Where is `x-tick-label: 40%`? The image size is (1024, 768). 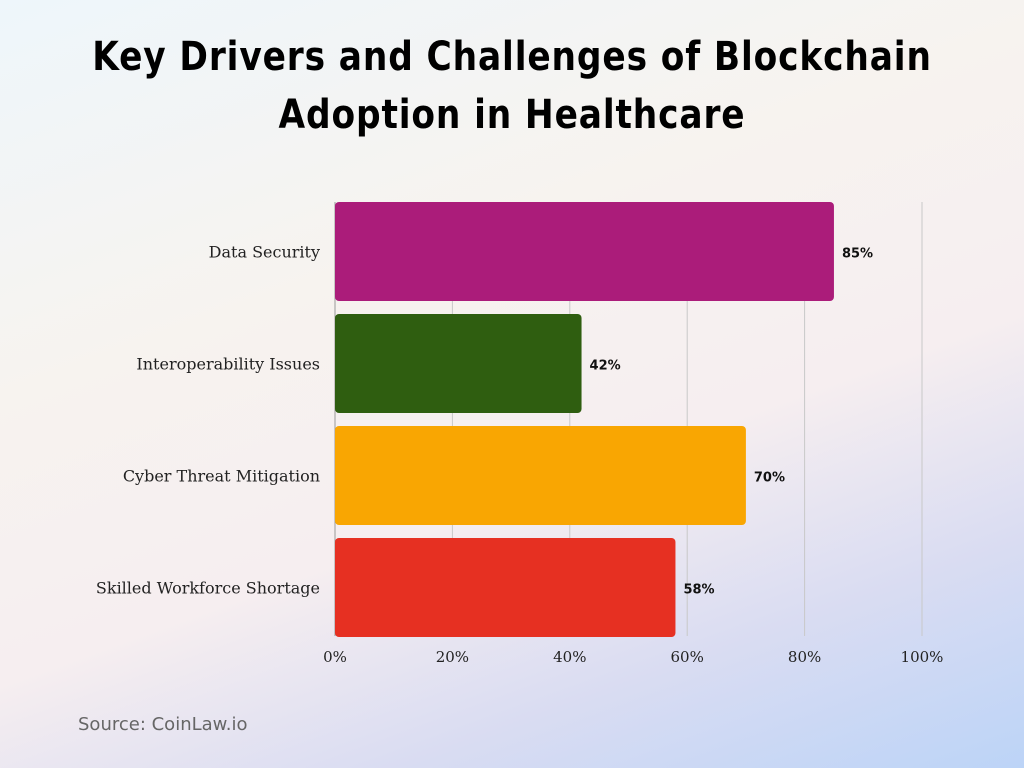 x-tick-label: 40% is located at coordinates (569, 657).